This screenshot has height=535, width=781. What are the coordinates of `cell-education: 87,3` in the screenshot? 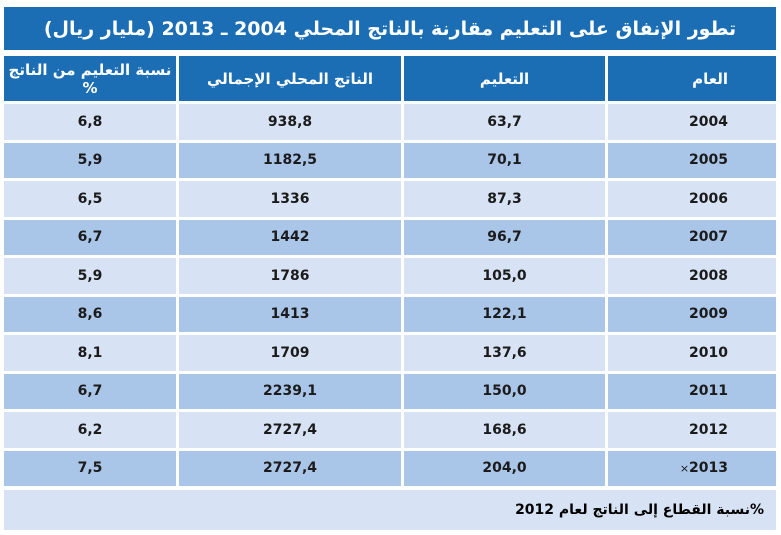 It's located at (503, 199).